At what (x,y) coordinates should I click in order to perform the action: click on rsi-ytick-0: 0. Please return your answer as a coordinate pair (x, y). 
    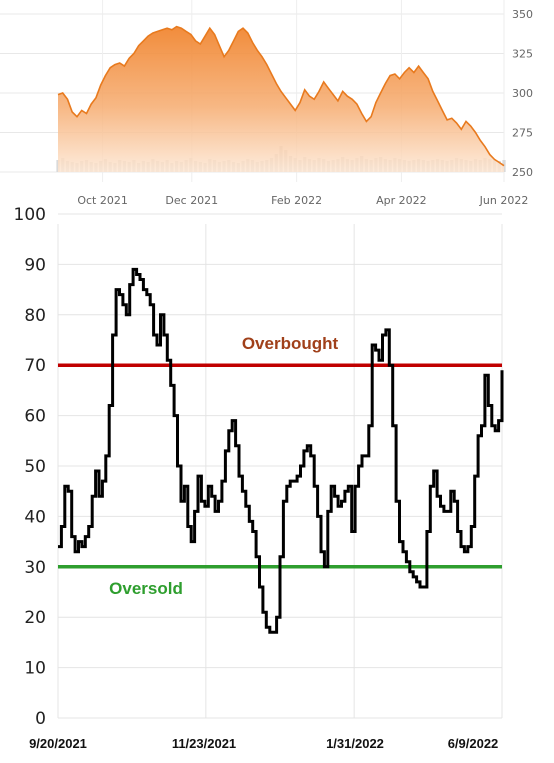
    Looking at the image, I should click on (40, 719).